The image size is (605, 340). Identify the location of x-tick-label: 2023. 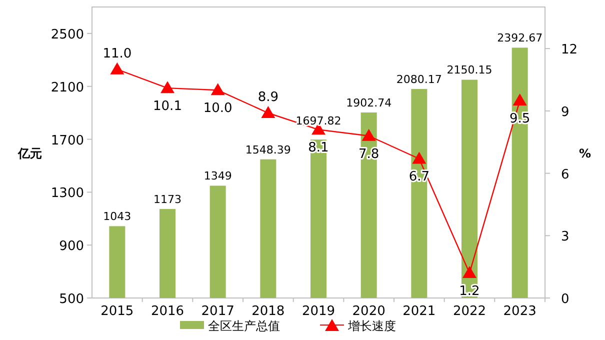
(519, 311).